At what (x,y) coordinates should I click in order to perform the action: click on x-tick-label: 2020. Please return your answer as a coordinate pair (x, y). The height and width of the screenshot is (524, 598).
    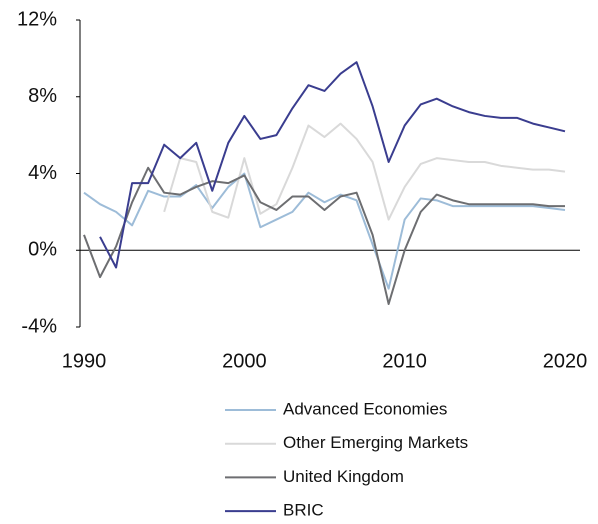
    Looking at the image, I should click on (565, 361).